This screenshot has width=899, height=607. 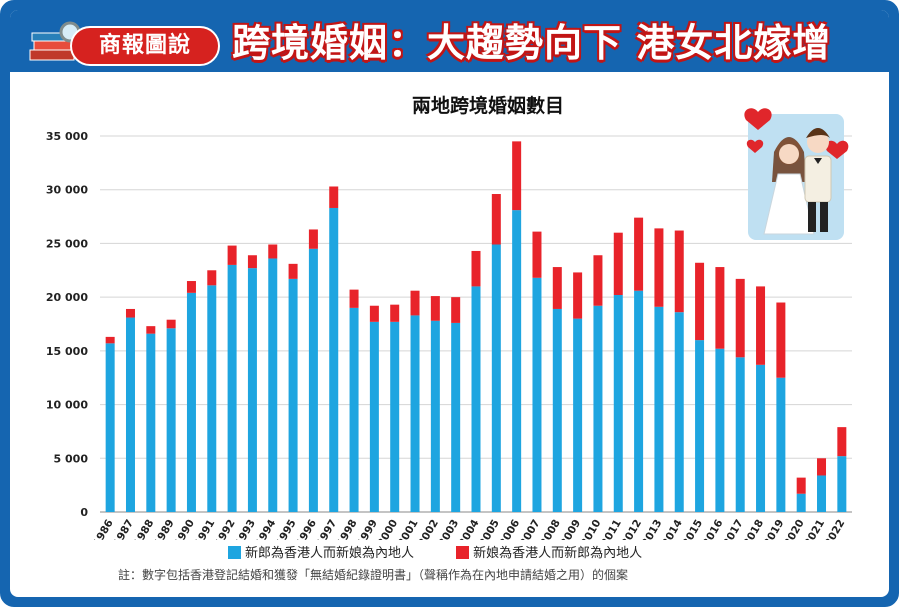 What do you see at coordinates (408, 529) in the screenshot?
I see `x-tick-label: 2001` at bounding box center [408, 529].